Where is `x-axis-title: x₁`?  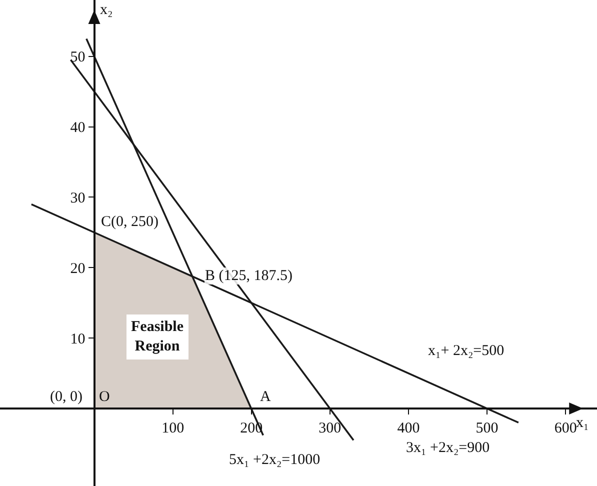 x-axis-title: x₁ is located at coordinates (582, 423).